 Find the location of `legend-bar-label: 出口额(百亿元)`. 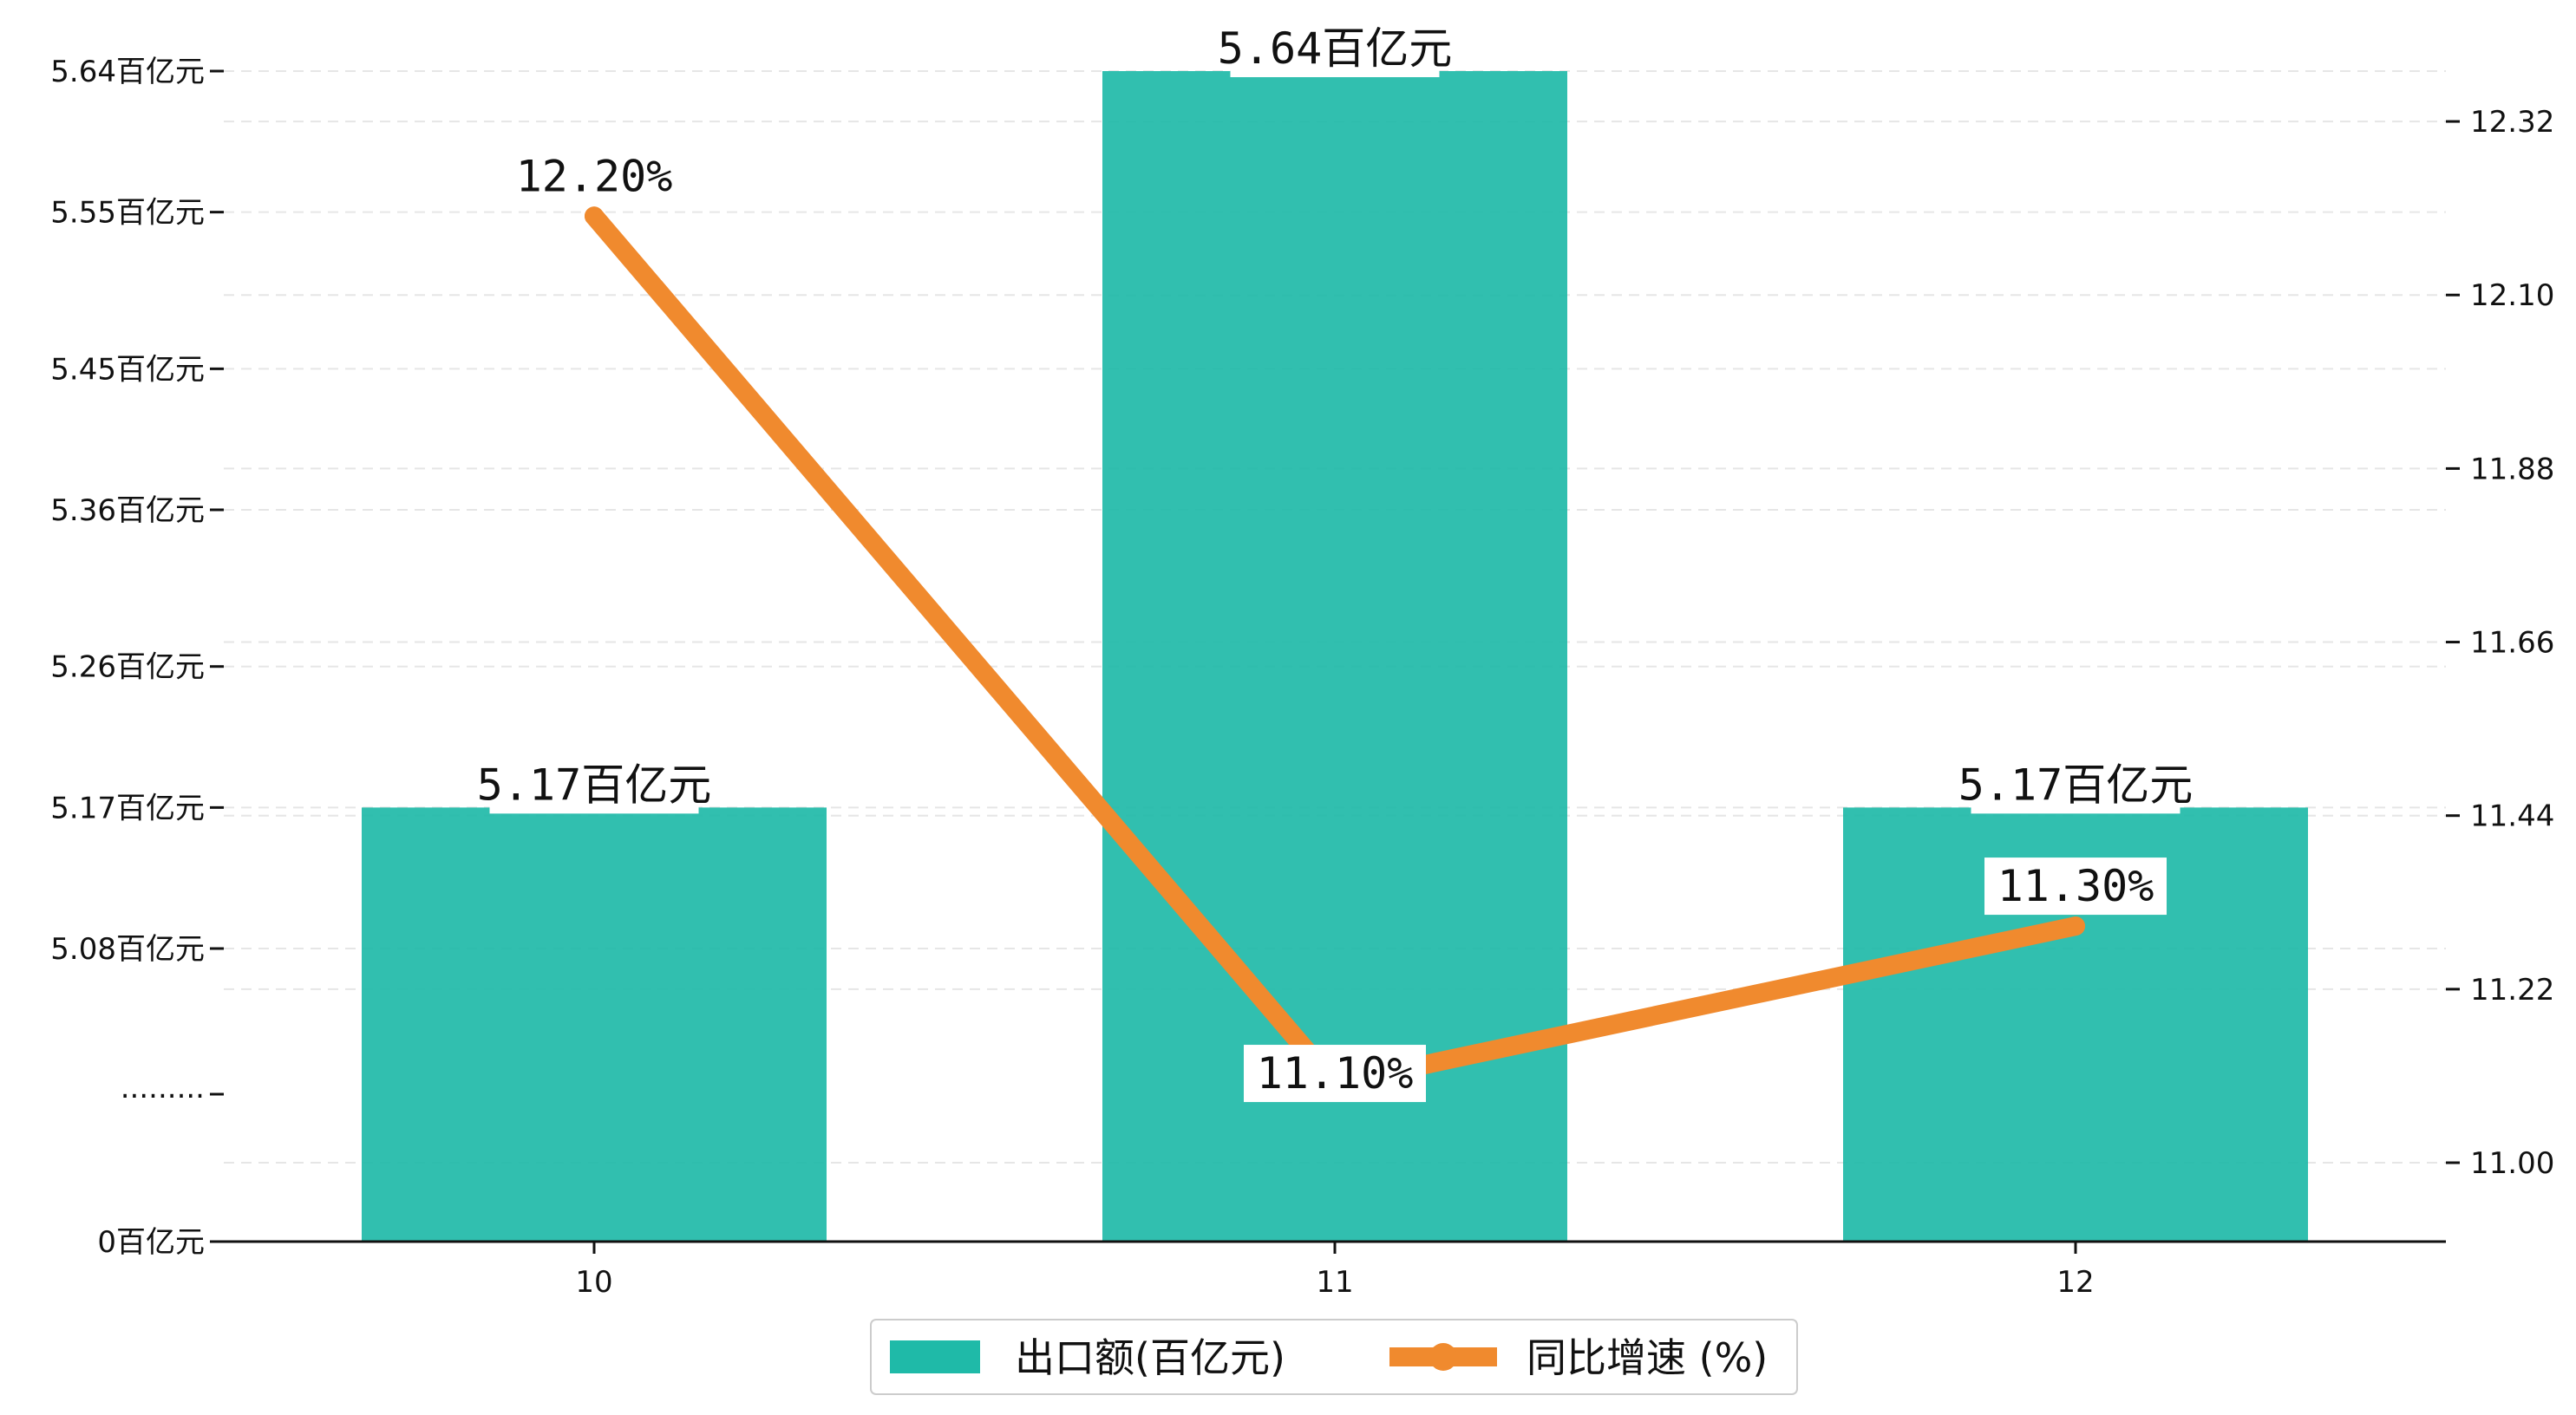

legend-bar-label: 出口额(百亿元) is located at coordinates (1150, 1357).